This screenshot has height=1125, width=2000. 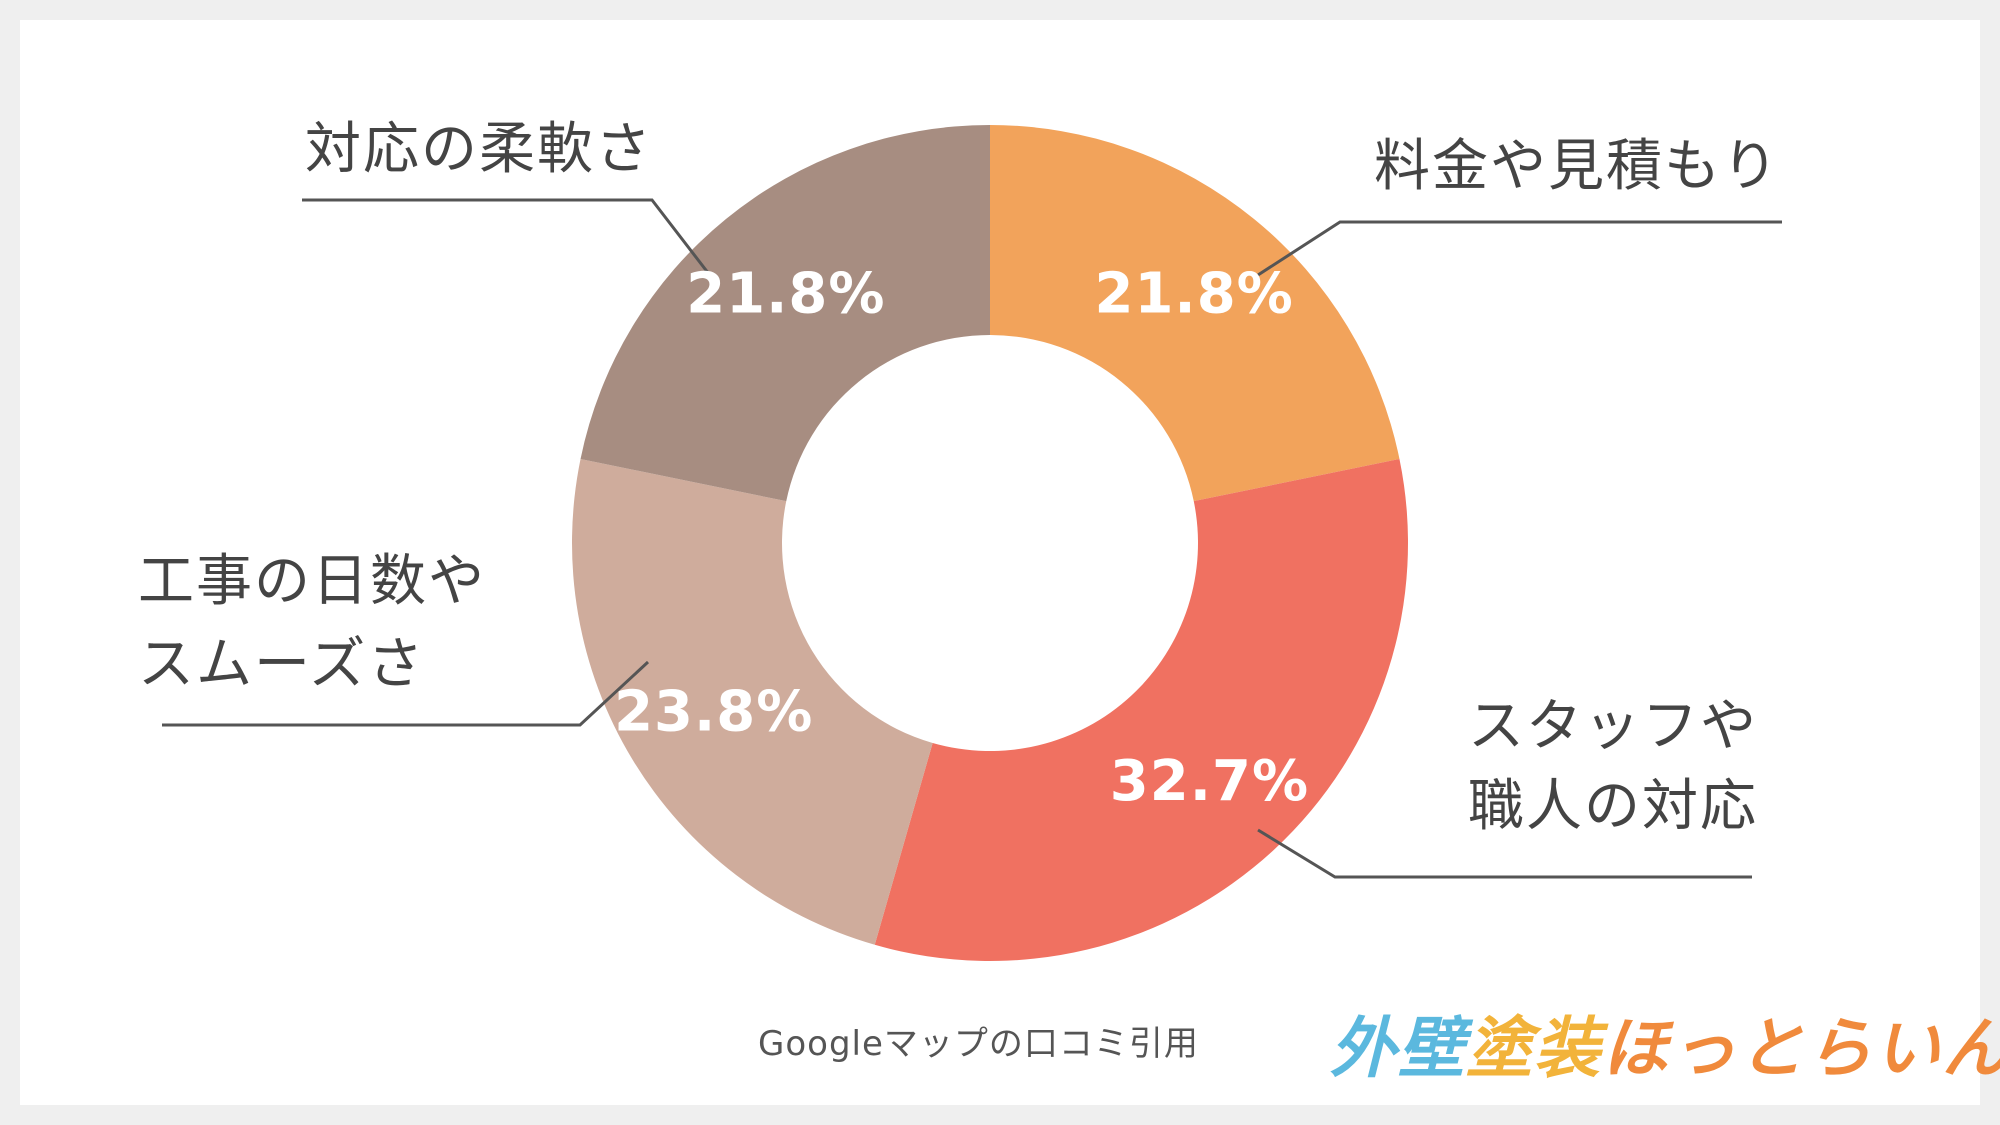 What do you see at coordinates (1398, 1048) in the screenshot?
I see `logo-part-1: 外壁` at bounding box center [1398, 1048].